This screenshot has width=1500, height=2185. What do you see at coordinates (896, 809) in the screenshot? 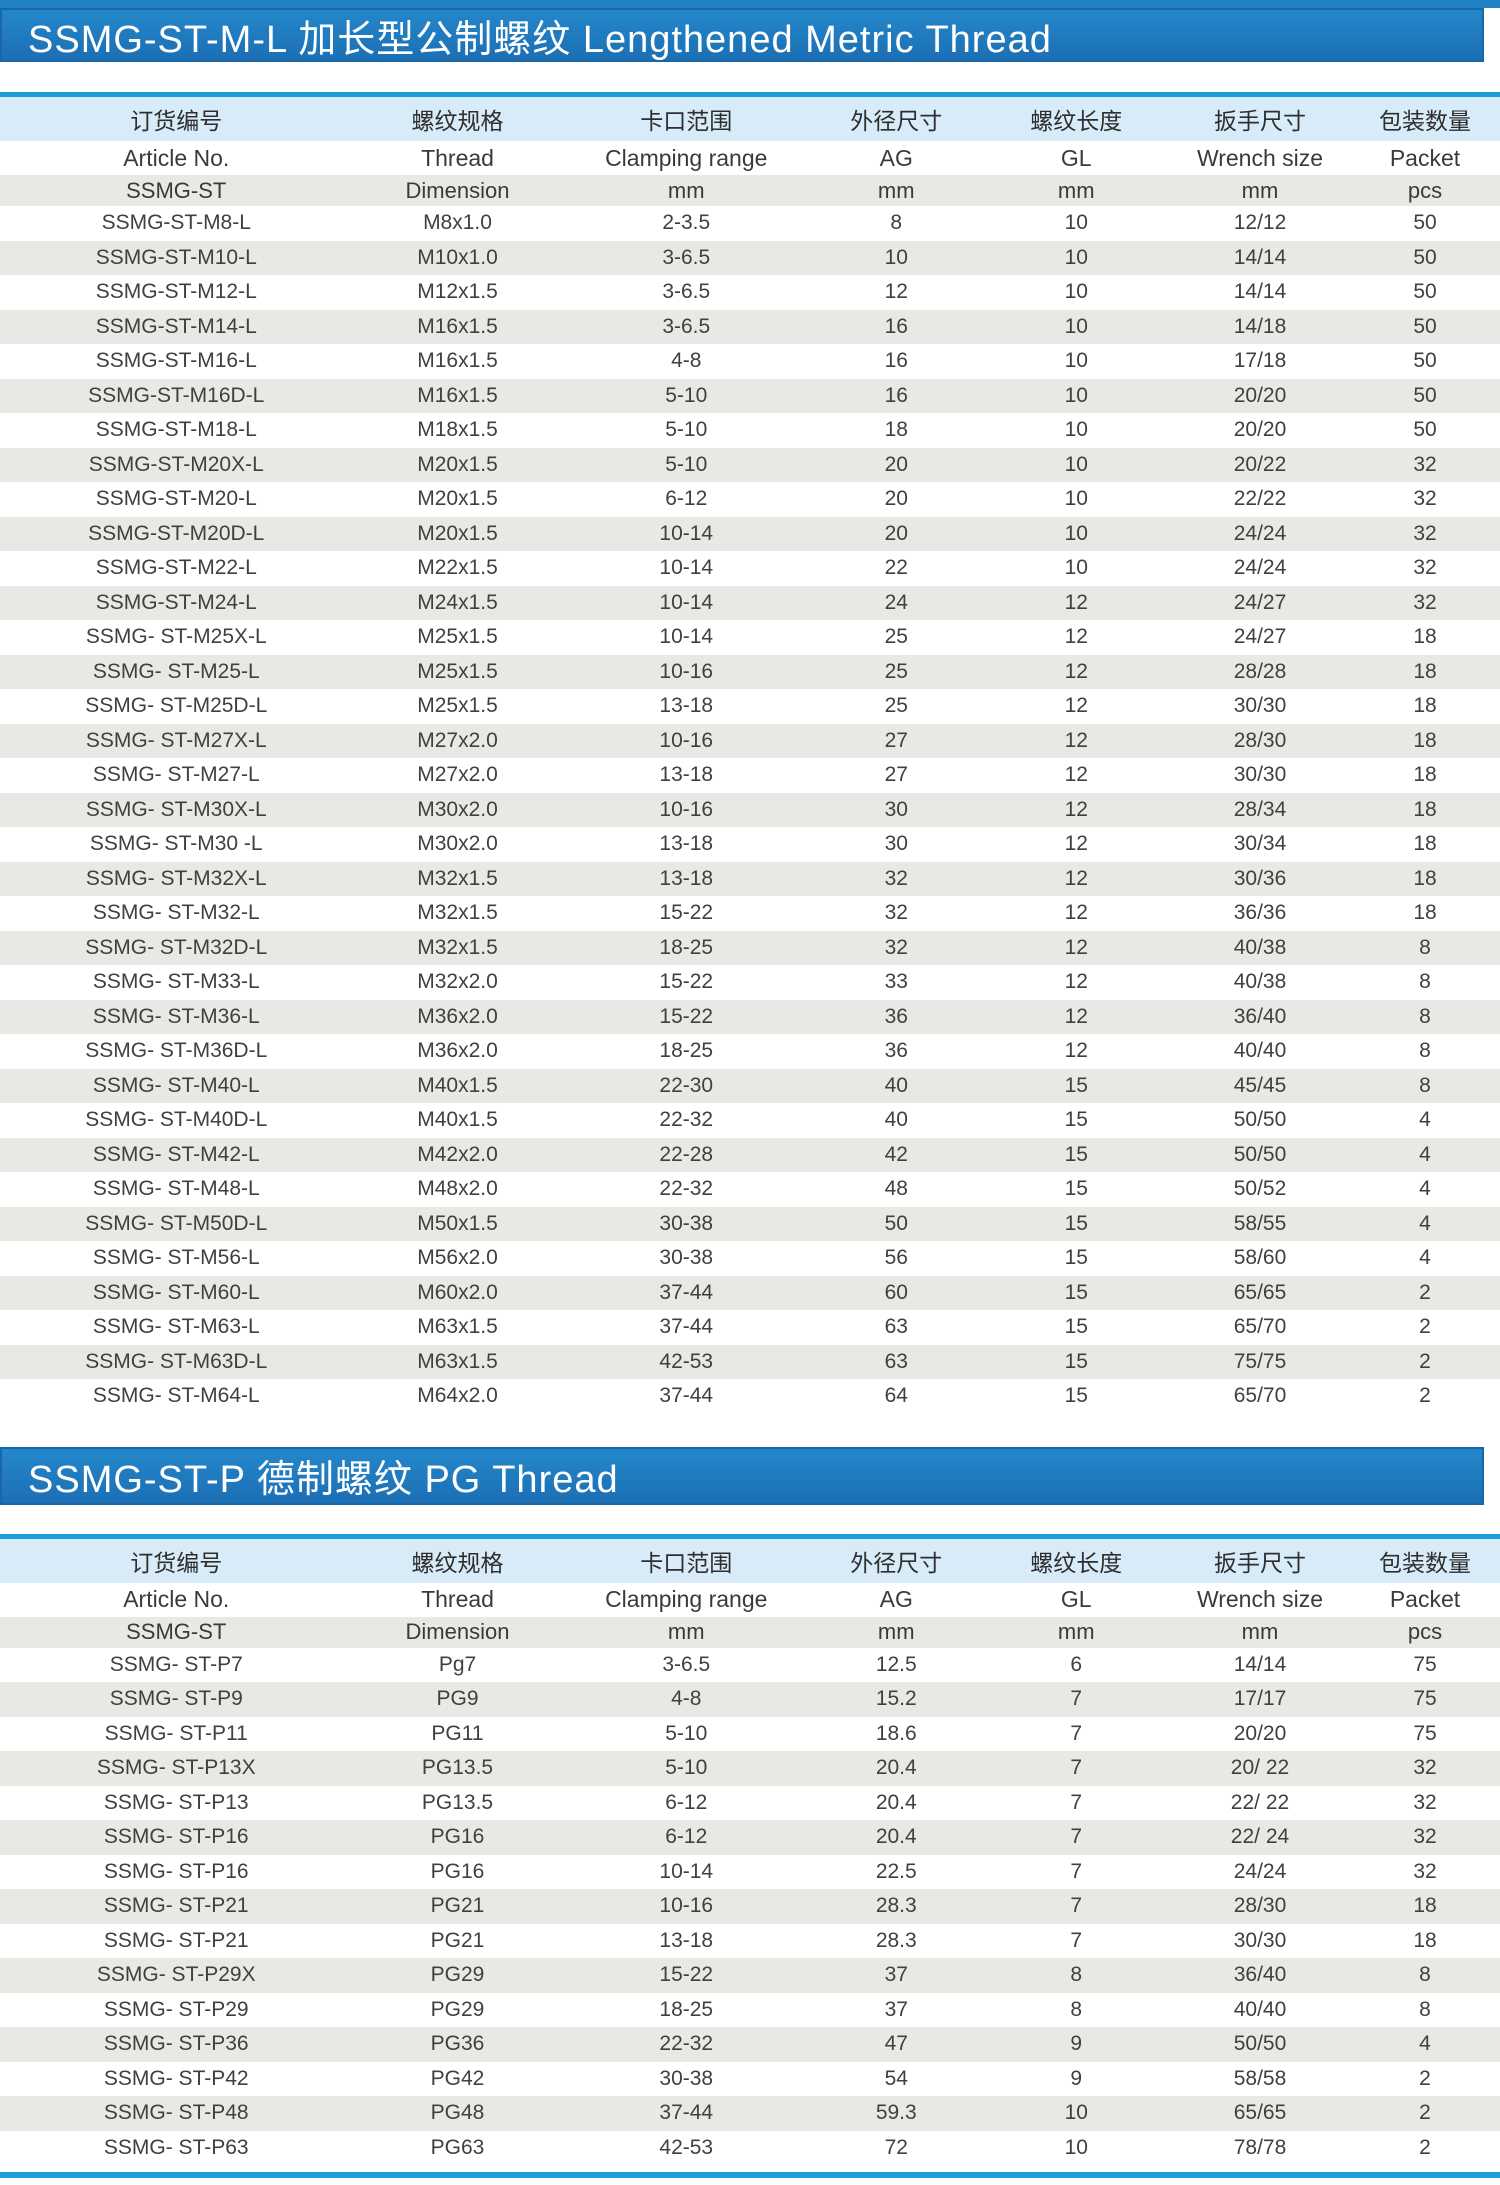
I see `table-cell: 30` at bounding box center [896, 809].